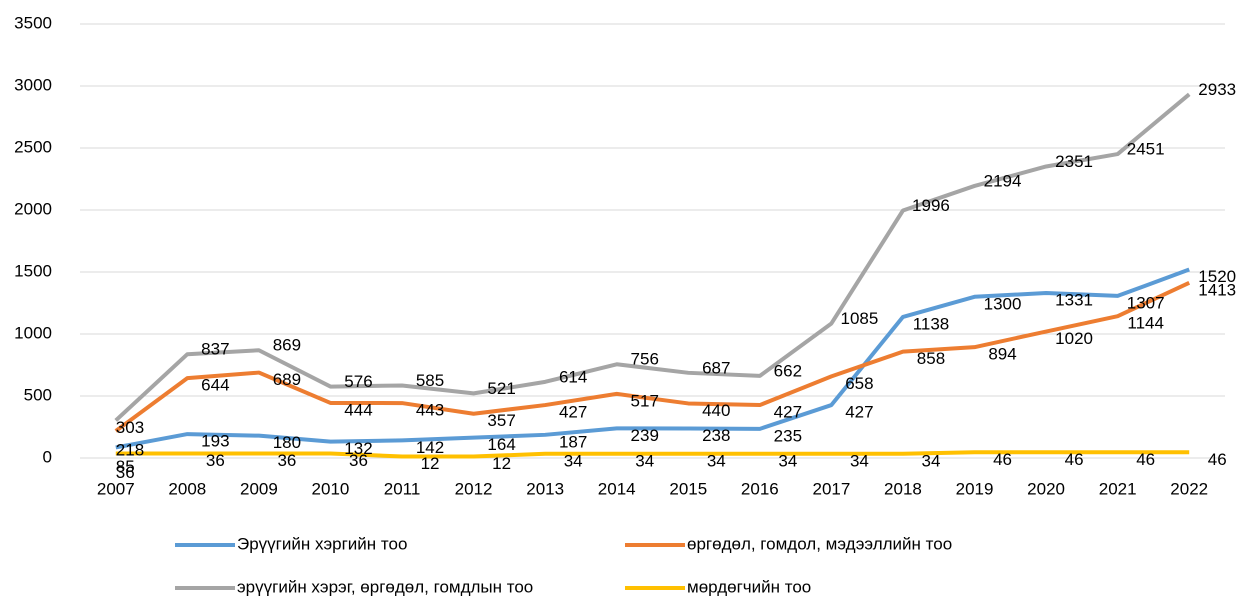 The width and height of the screenshot is (1243, 597). Describe the element at coordinates (1003, 303) in the screenshot. I see `data-label: 1300` at that location.